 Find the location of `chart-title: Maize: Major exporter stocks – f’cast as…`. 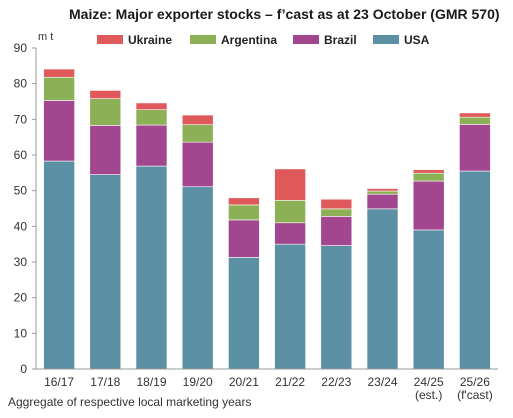

chart-title: Maize: Major exporter stocks – f’cast as… is located at coordinates (284, 14).